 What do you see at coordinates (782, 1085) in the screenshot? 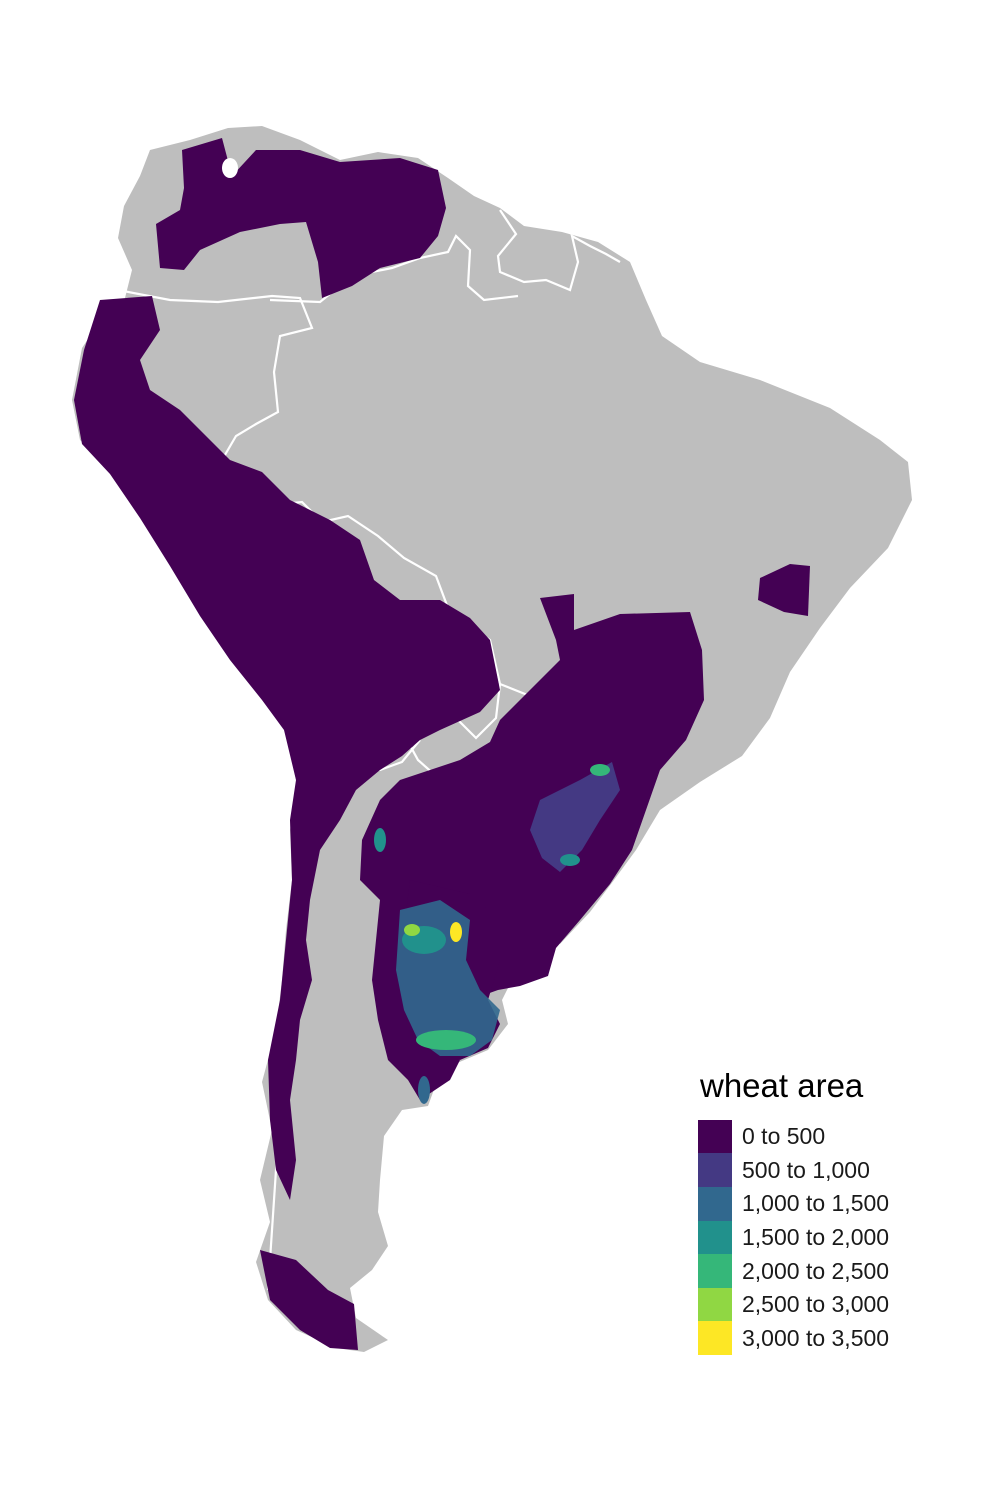
I see `legend-title: wheat area` at bounding box center [782, 1085].